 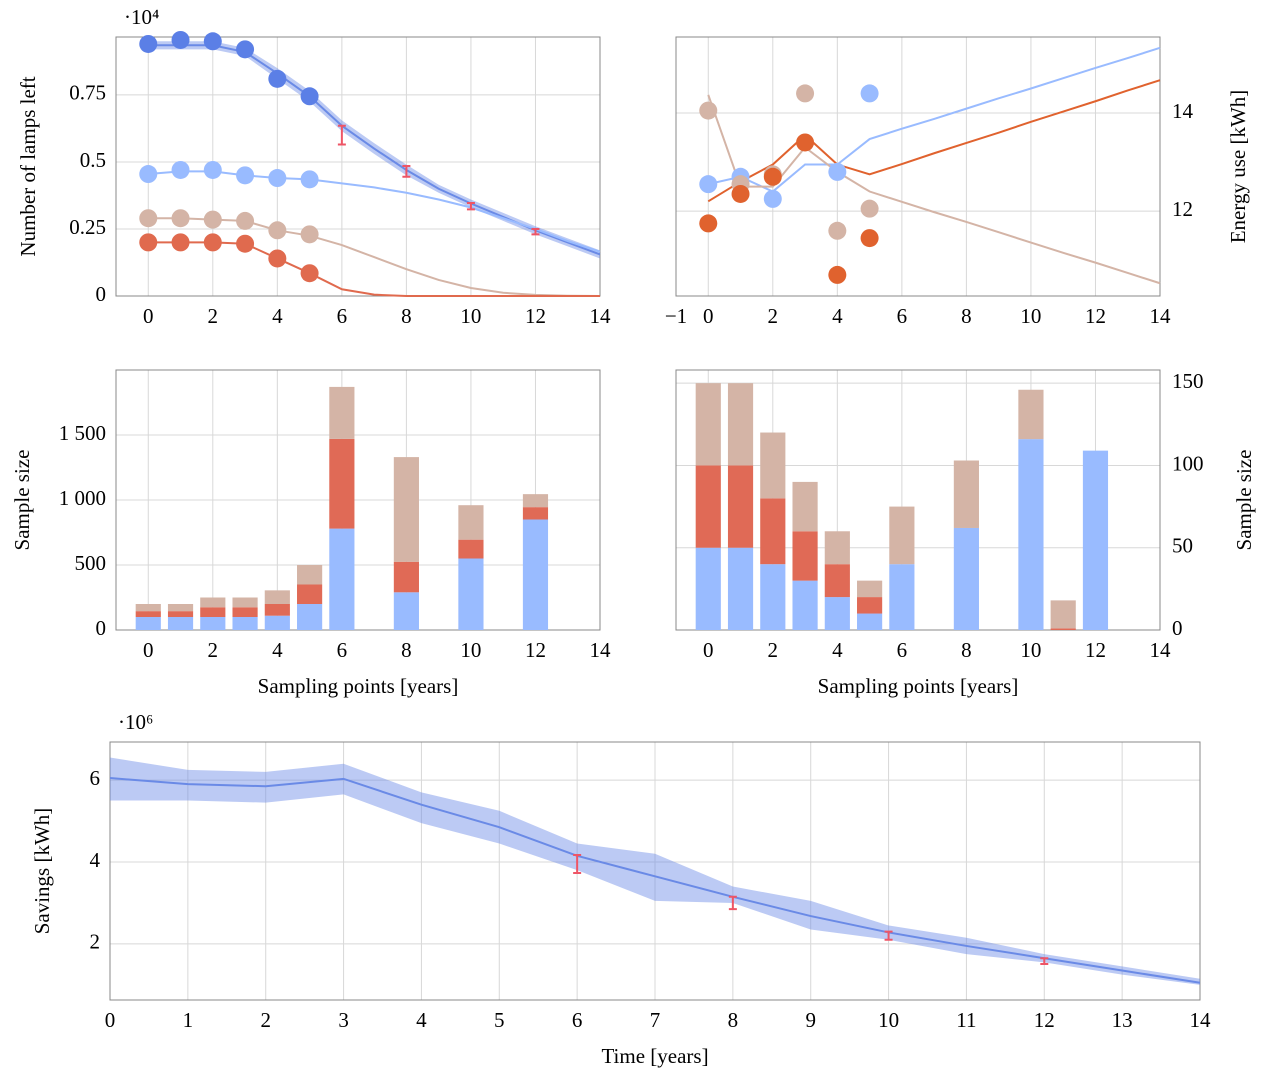 I want to click on y-tick-label: 100, so click(x=1188, y=463).